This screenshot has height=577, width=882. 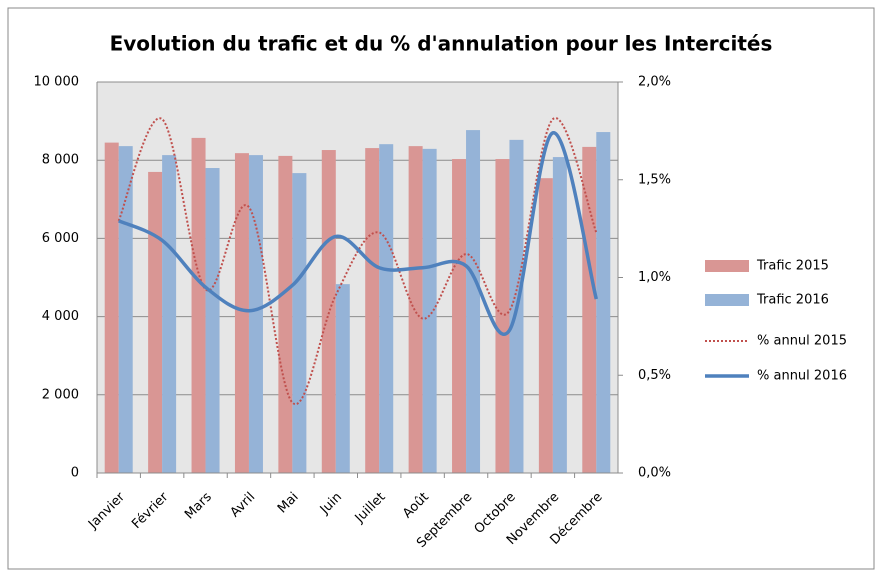 What do you see at coordinates (75, 473) in the screenshot?
I see `y-tick-label: 0` at bounding box center [75, 473].